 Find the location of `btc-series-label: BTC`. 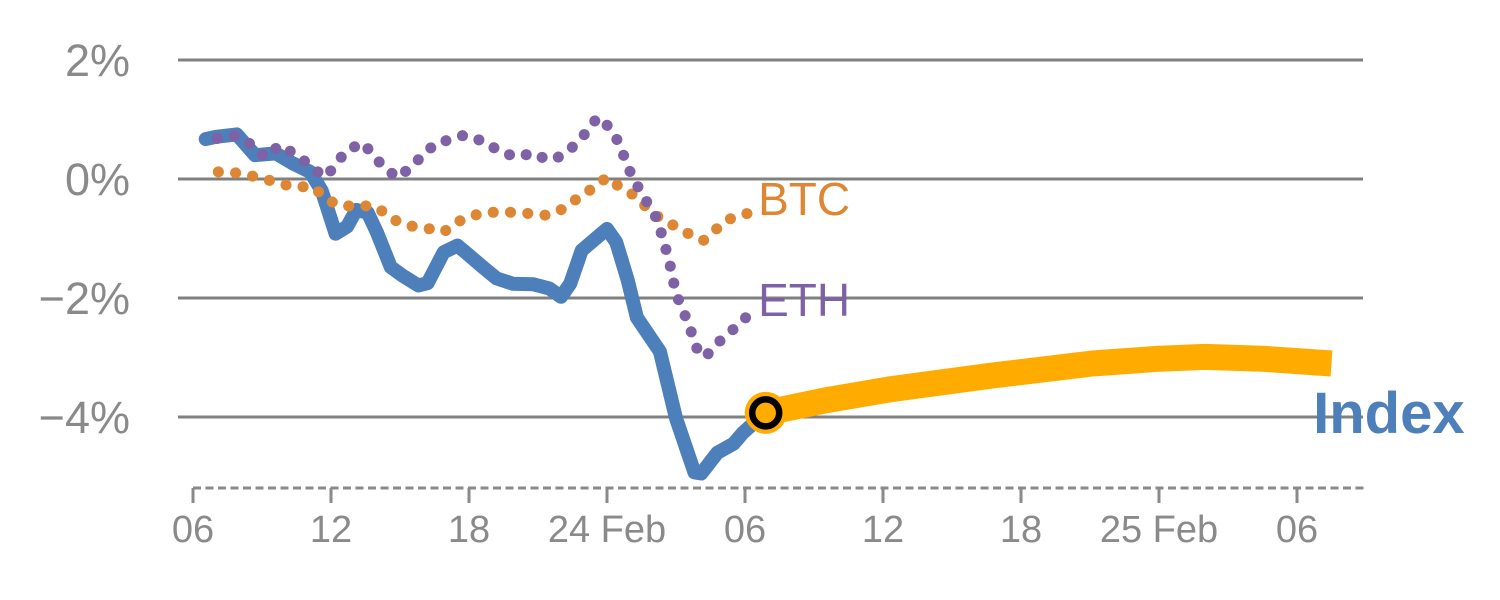

btc-series-label: BTC is located at coordinates (804, 199).